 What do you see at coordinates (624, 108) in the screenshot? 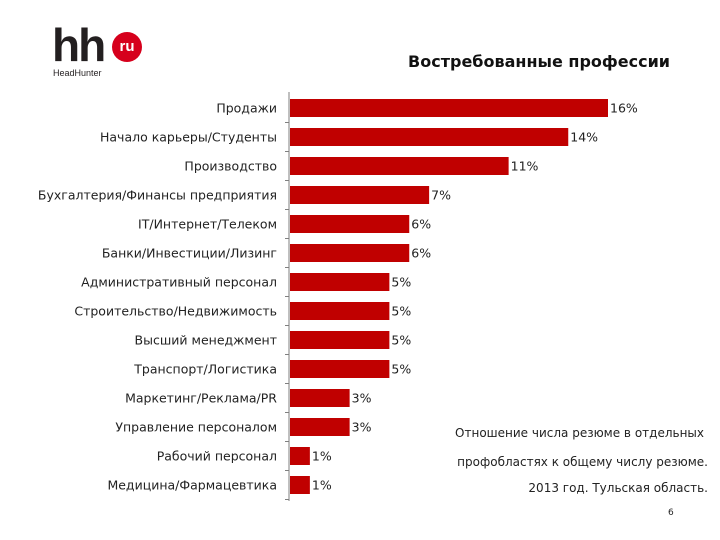
I see `value-label: 16%` at bounding box center [624, 108].